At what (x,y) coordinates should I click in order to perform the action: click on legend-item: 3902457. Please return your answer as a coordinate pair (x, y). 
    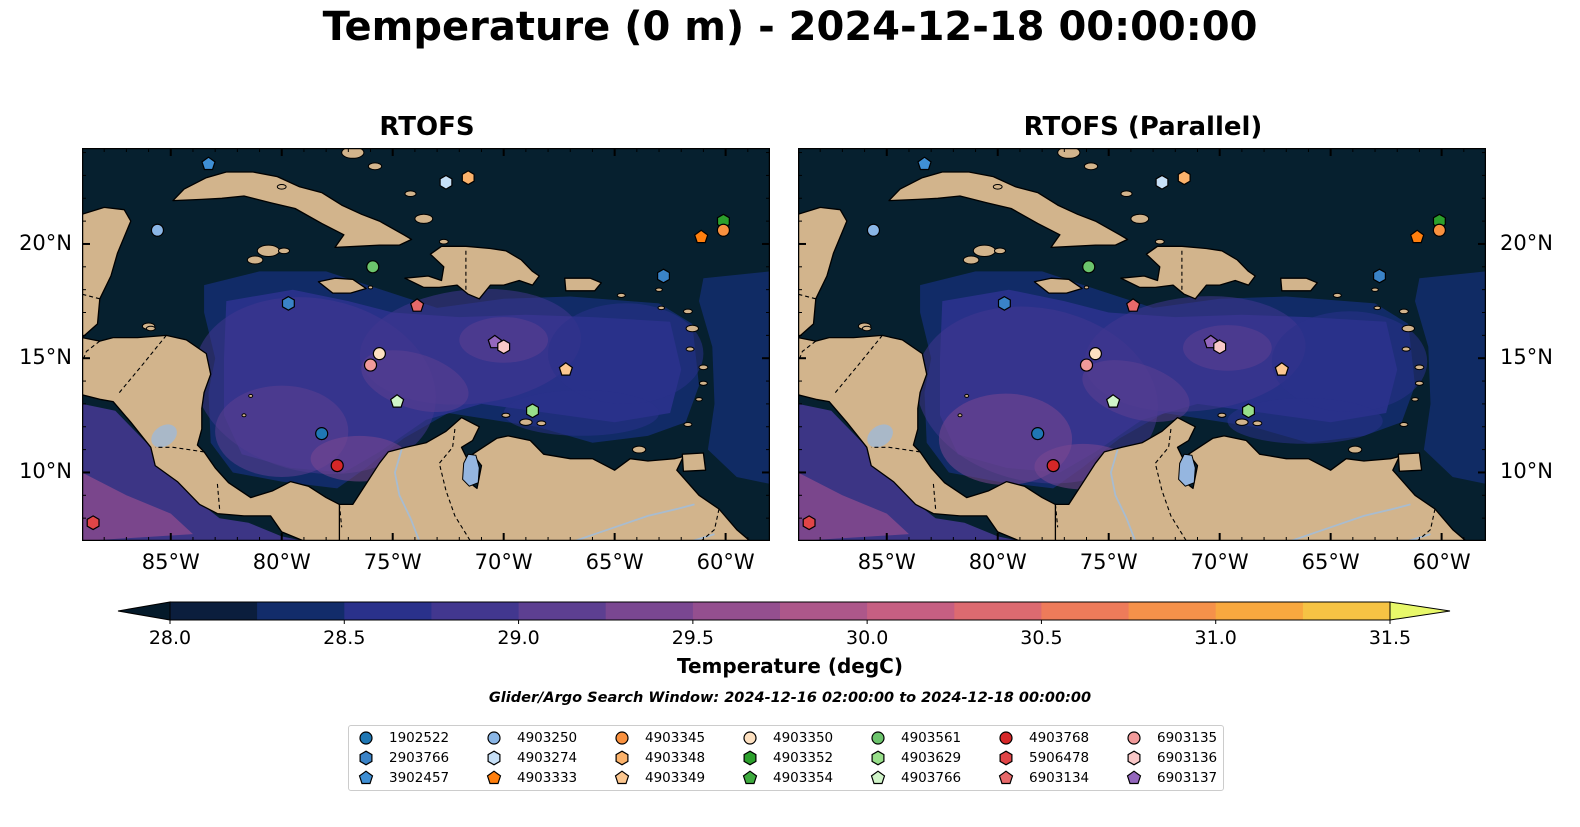
    Looking at the image, I should click on (403, 778).